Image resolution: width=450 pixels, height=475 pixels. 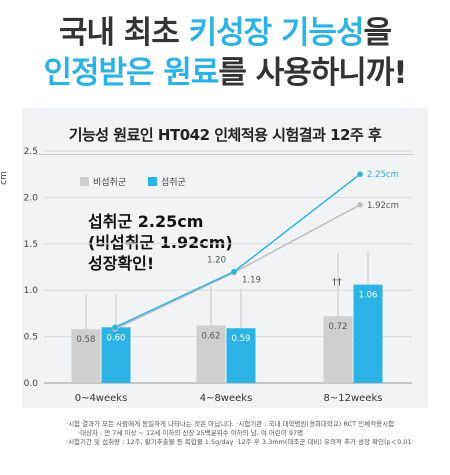 What do you see at coordinates (131, 73) in the screenshot?
I see `headline-highlight: 인정받은 원료` at bounding box center [131, 73].